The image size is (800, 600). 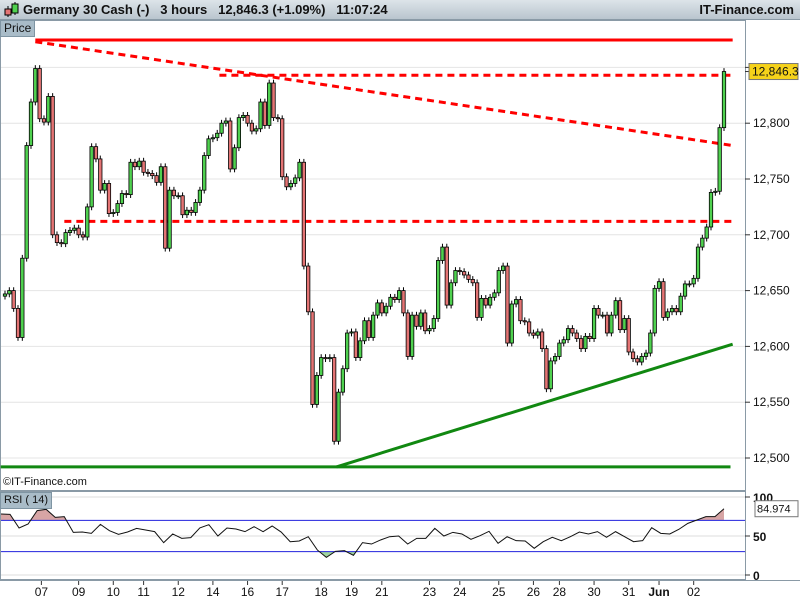 I want to click on price-tick-label: 12,500, so click(x=771, y=458).